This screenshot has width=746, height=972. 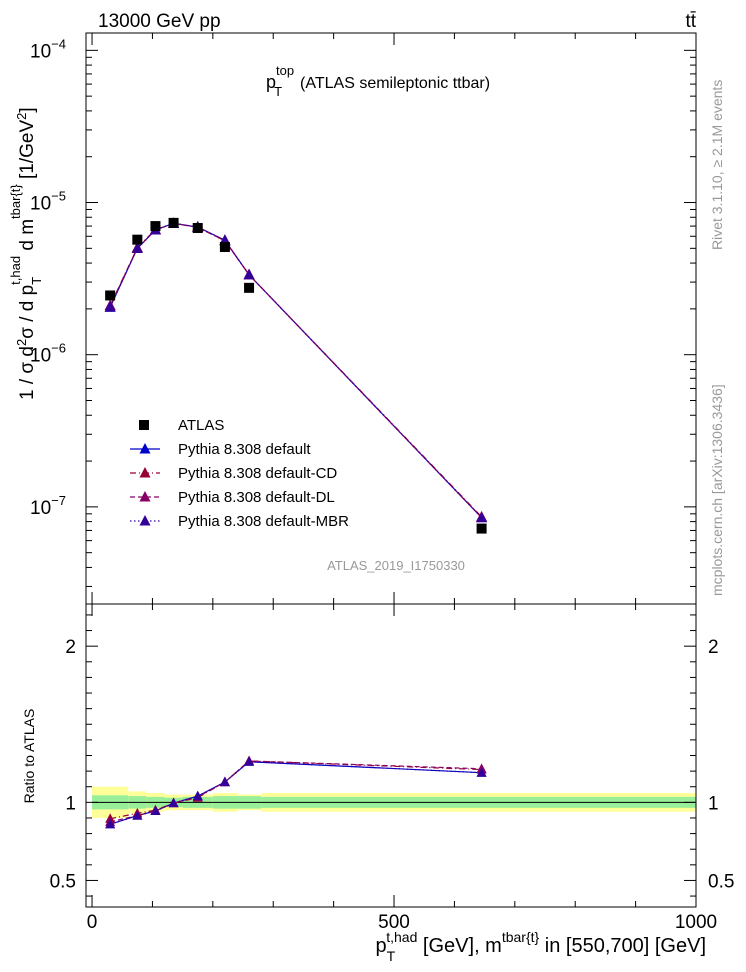 I want to click on main-y-tick-label: 10⁻⁷, so click(x=48, y=506).